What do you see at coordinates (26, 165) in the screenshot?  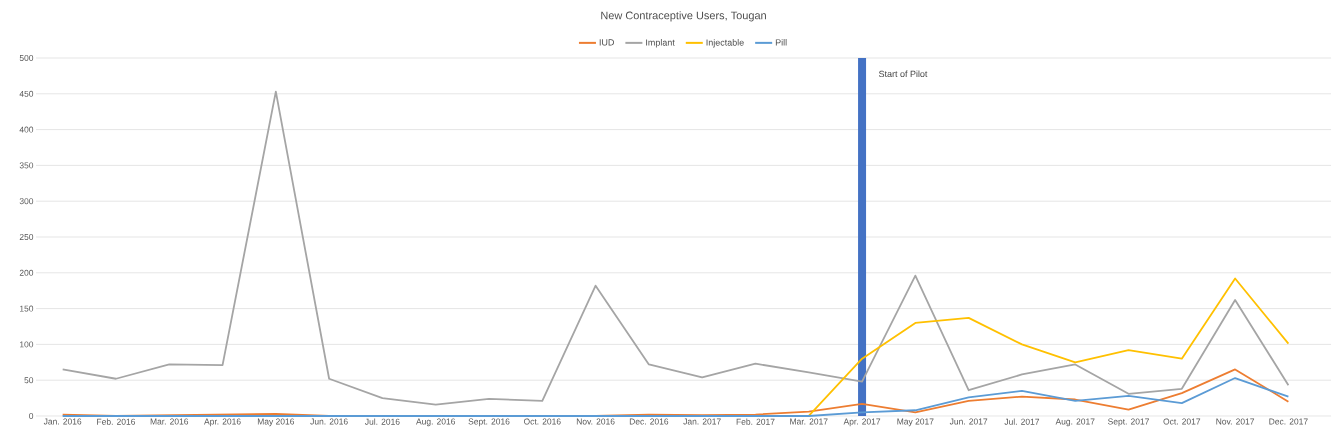 I see `y-tick-label: 350` at bounding box center [26, 165].